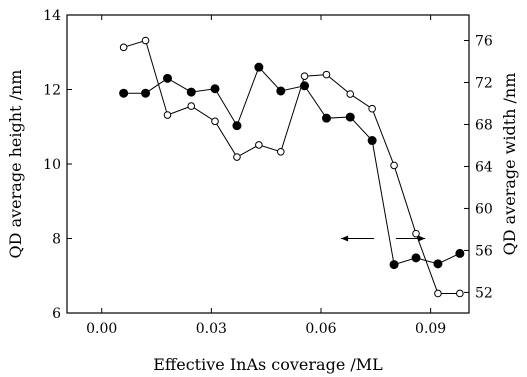 The width and height of the screenshot is (527, 377). Describe the element at coordinates (52, 91) in the screenshot. I see `y-left-tick-label: 12` at that location.